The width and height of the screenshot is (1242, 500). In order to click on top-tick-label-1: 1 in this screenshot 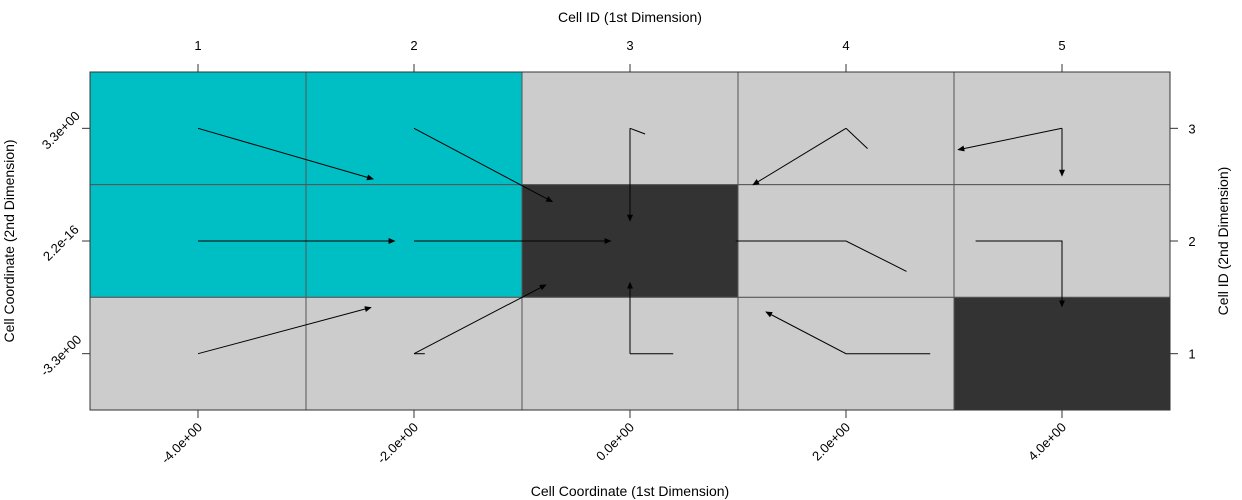, I will do `click(197, 45)`.